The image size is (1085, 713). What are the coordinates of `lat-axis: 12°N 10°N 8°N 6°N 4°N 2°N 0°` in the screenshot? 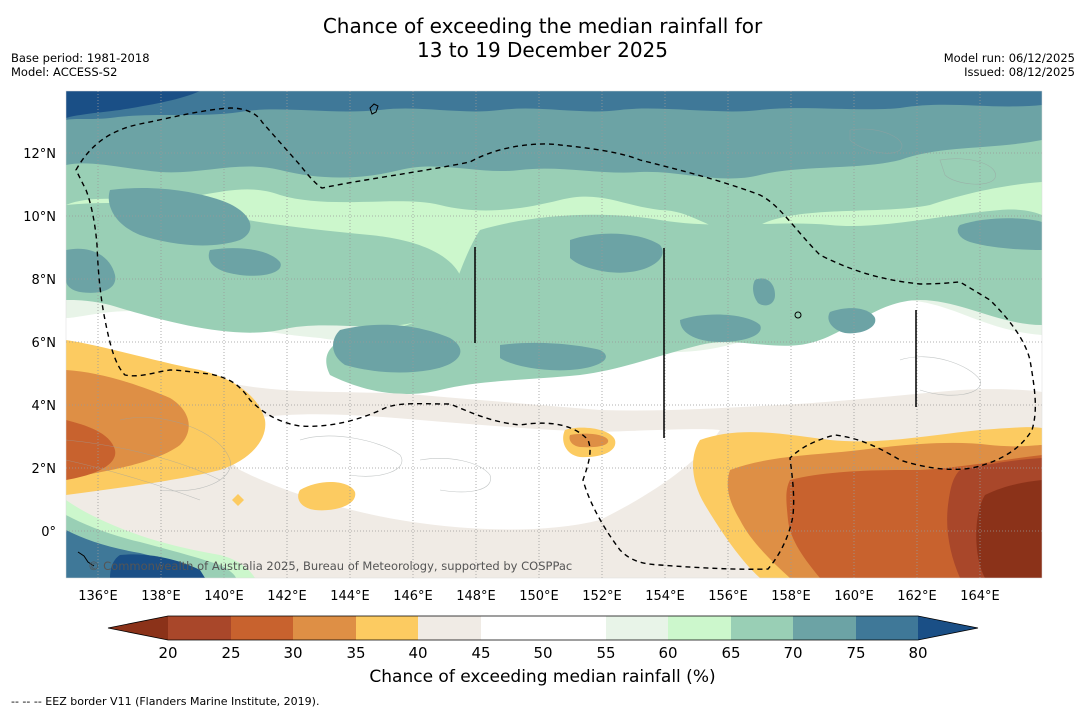 It's located at (39, 343).